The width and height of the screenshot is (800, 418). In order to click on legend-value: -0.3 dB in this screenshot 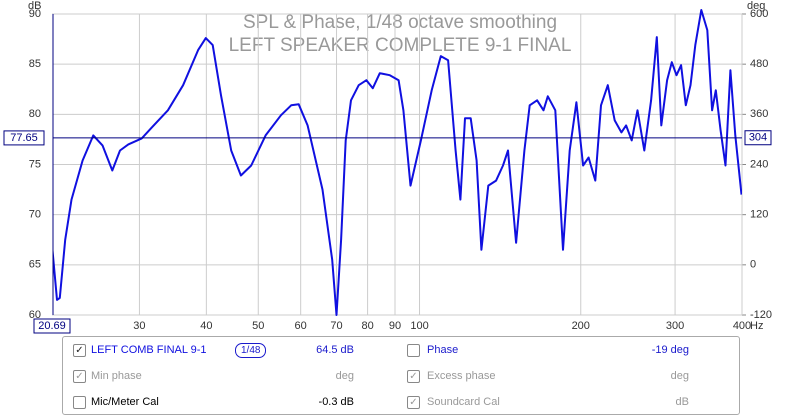, I will do `click(336, 402)`.